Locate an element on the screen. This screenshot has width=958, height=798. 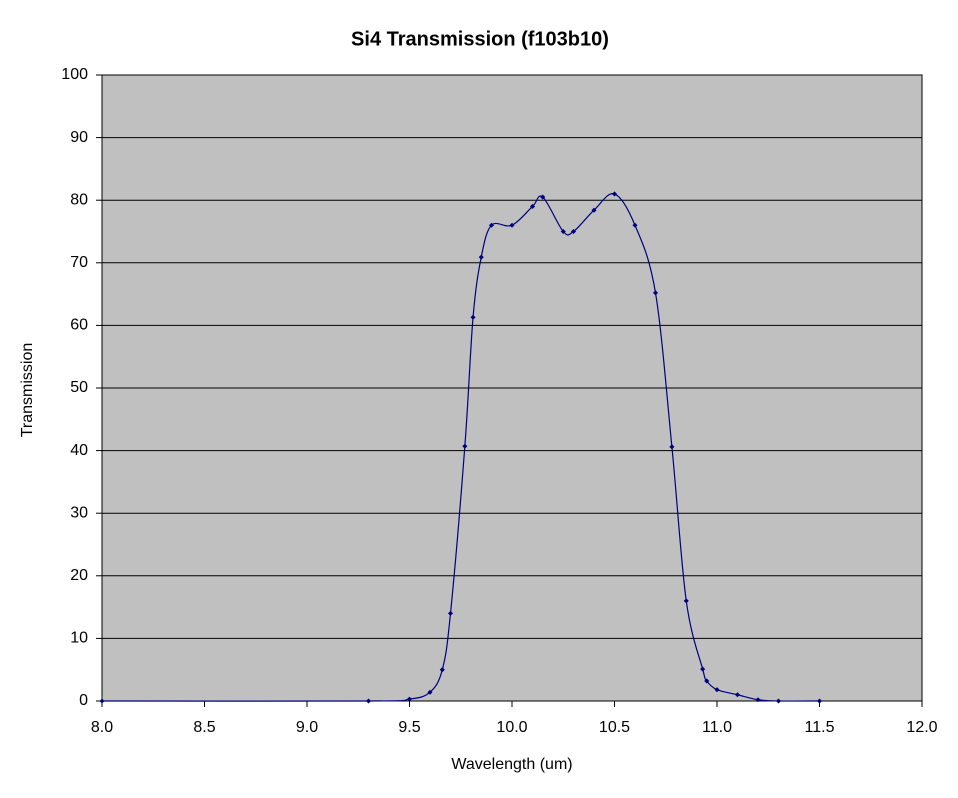
x-tick-label: 10.5 is located at coordinates (614, 727).